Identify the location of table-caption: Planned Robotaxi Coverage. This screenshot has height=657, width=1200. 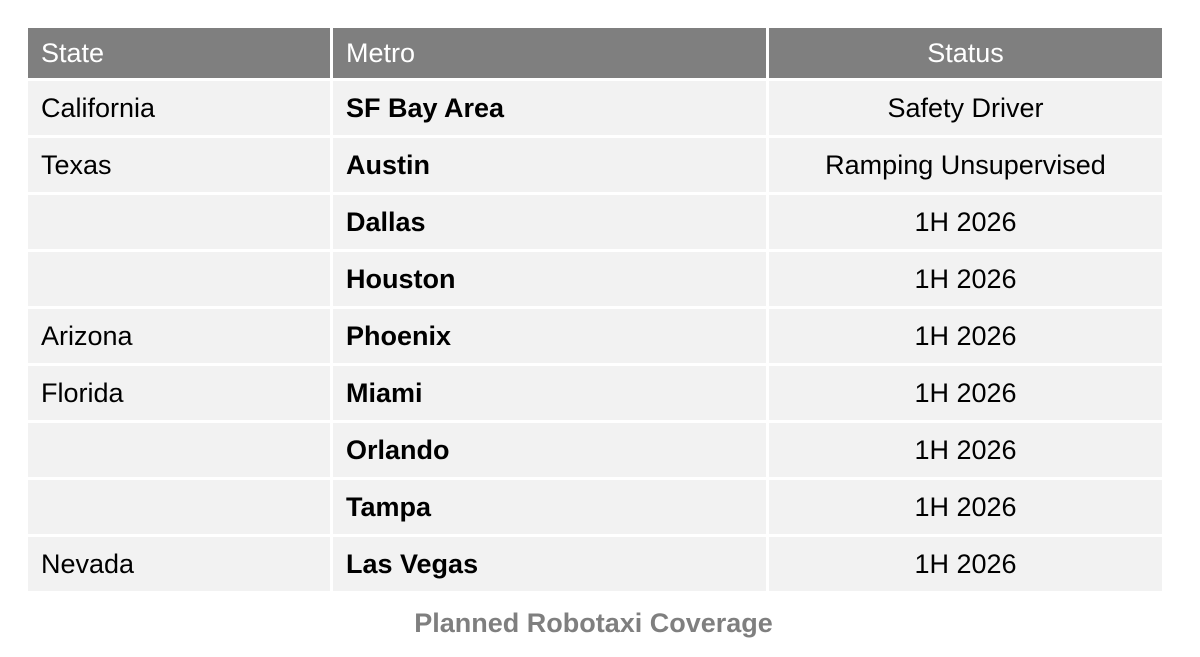
(593, 623).